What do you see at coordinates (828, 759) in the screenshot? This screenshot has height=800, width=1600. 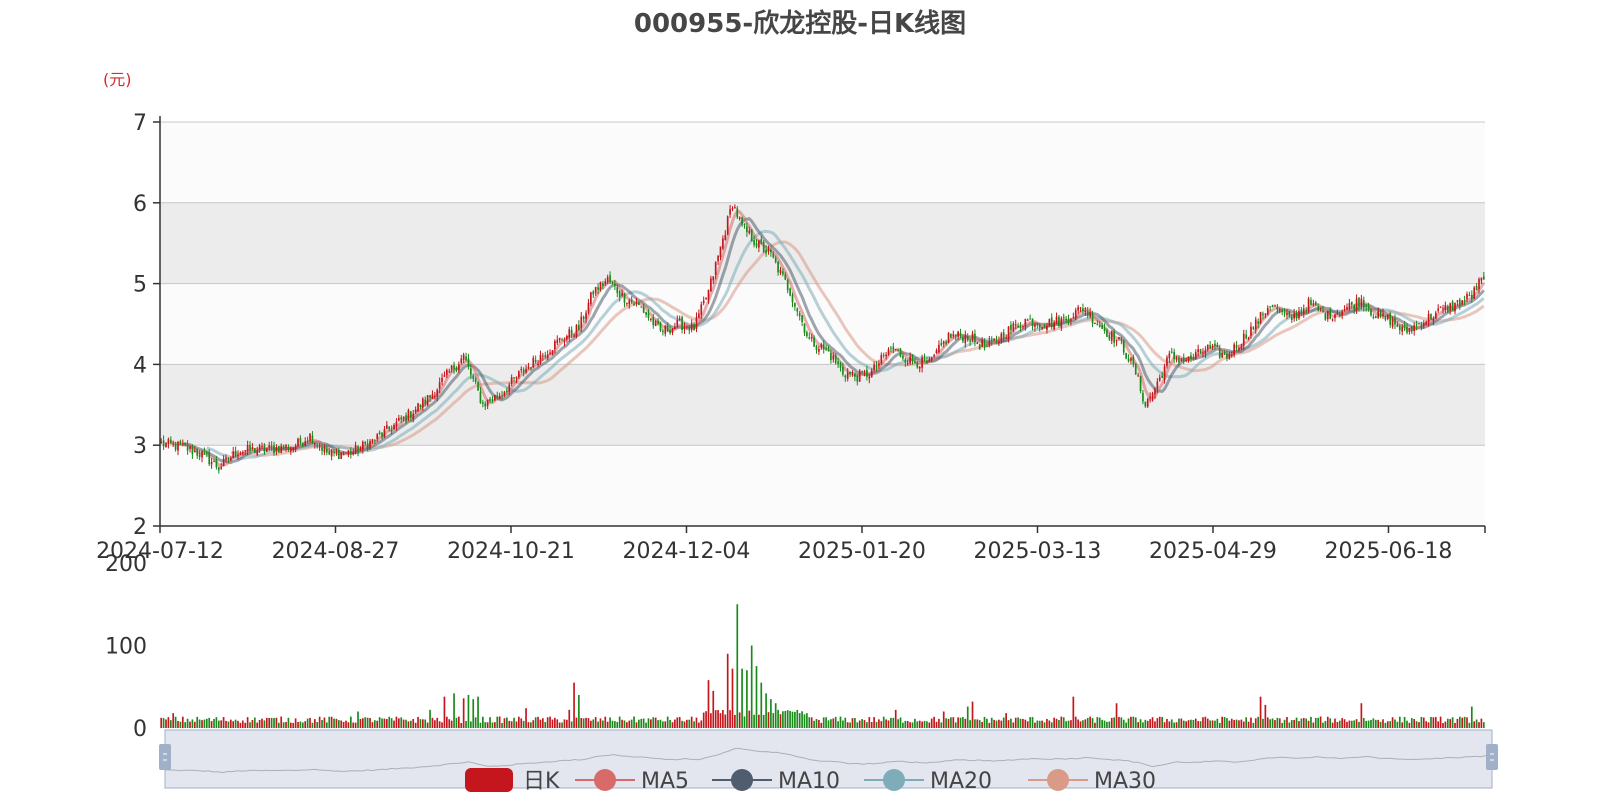 I see `data-zoom-slider` at bounding box center [828, 759].